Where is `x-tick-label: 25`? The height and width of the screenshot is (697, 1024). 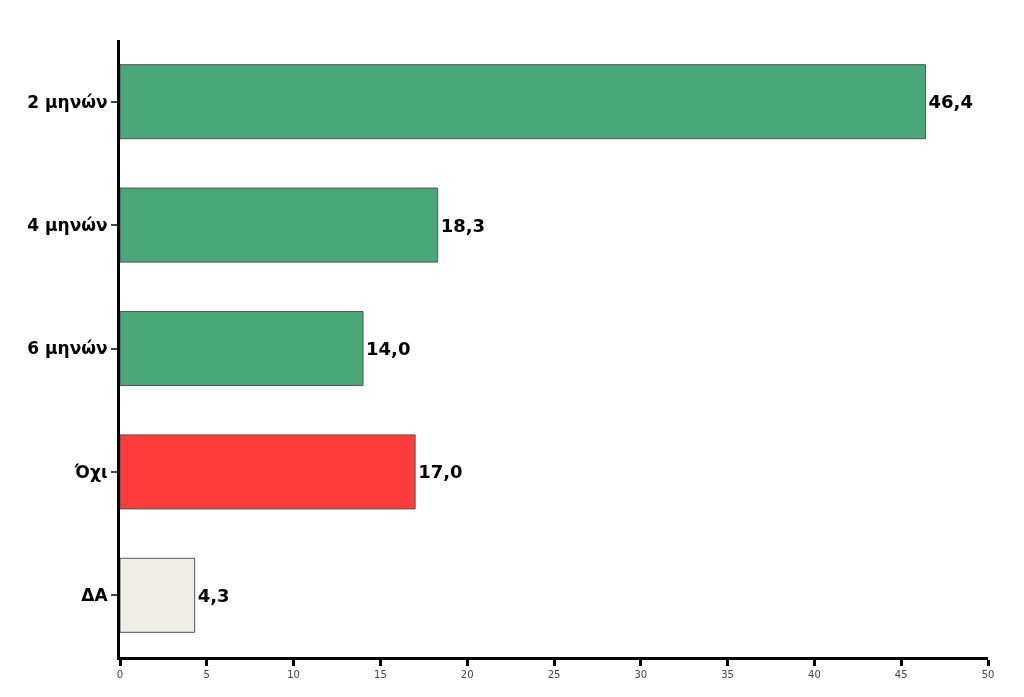 x-tick-label: 25 is located at coordinates (554, 674).